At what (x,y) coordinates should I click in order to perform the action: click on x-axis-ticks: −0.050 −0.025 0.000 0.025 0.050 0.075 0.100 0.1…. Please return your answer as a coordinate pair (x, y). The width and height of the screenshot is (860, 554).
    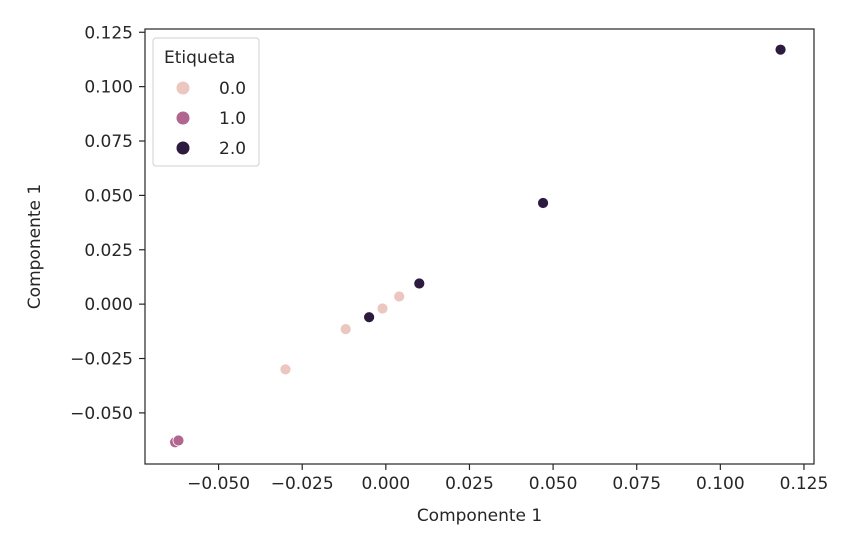
    Looking at the image, I should click on (507, 479).